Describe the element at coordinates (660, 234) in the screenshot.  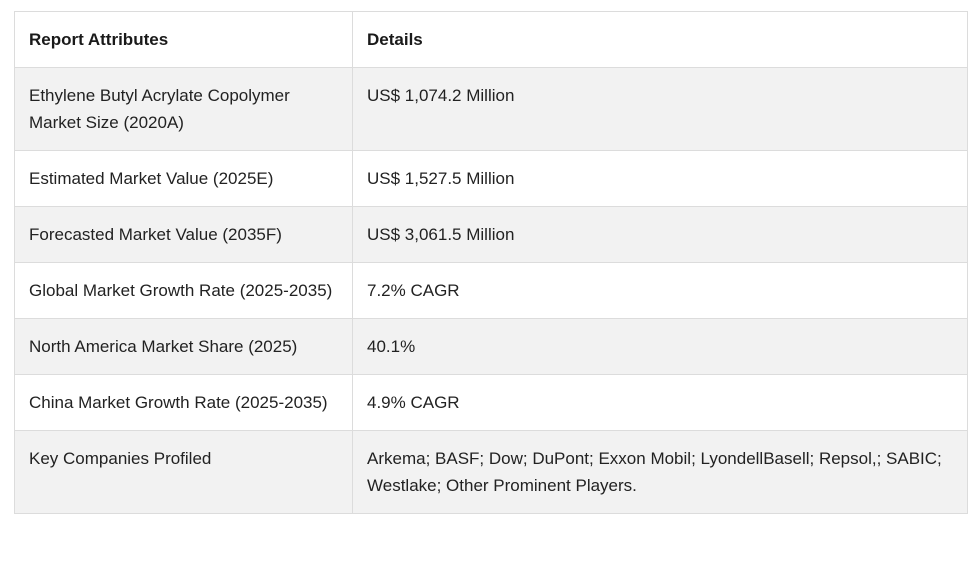
I see `detail-cell: US$ 3,061.5 Million` at that location.